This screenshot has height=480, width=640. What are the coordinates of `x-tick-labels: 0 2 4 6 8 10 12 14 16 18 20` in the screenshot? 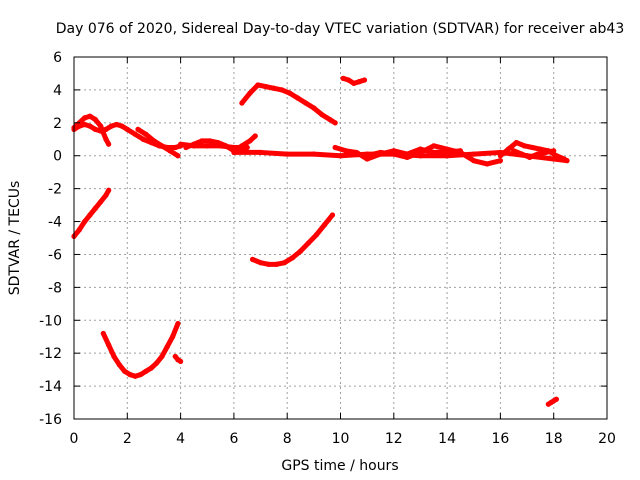 It's located at (343, 439).